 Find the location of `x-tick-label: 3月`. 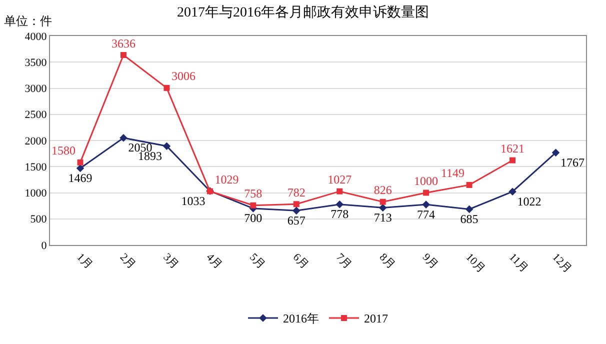

x-tick-label: 3月 is located at coordinates (170, 261).